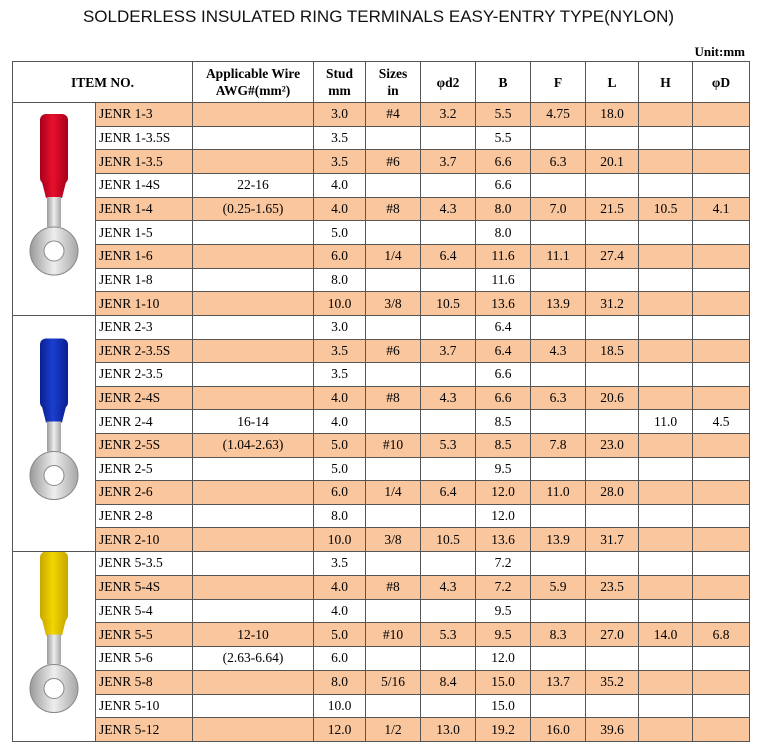 The image size is (757, 742). I want to click on cell: 23.0, so click(612, 445).